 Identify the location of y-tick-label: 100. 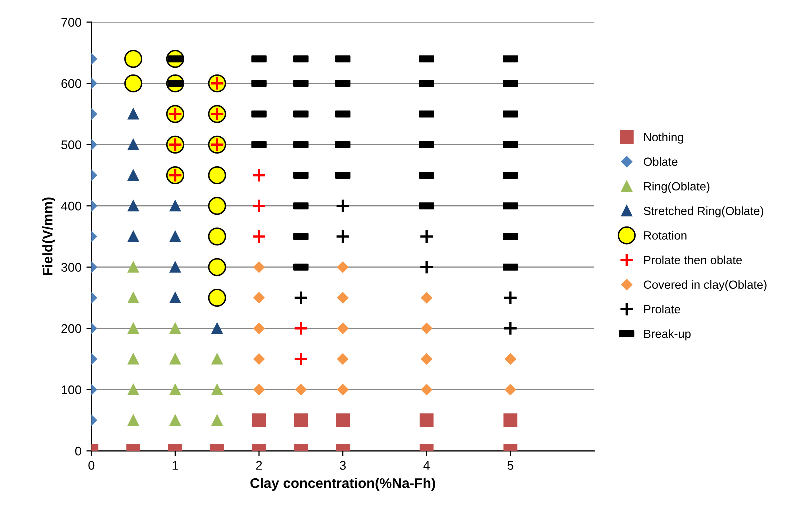
(72, 390).